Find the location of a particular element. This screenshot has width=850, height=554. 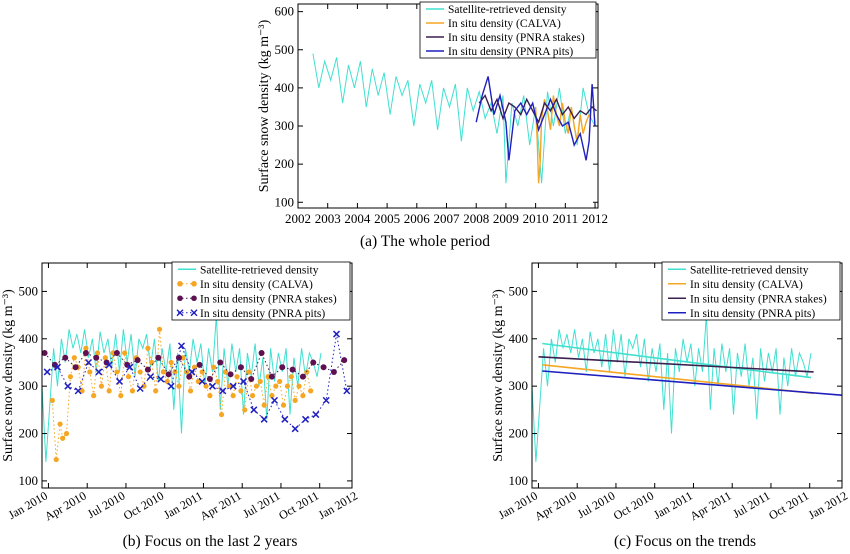

ytick-label-c-4: 500 is located at coordinates (519, 290).